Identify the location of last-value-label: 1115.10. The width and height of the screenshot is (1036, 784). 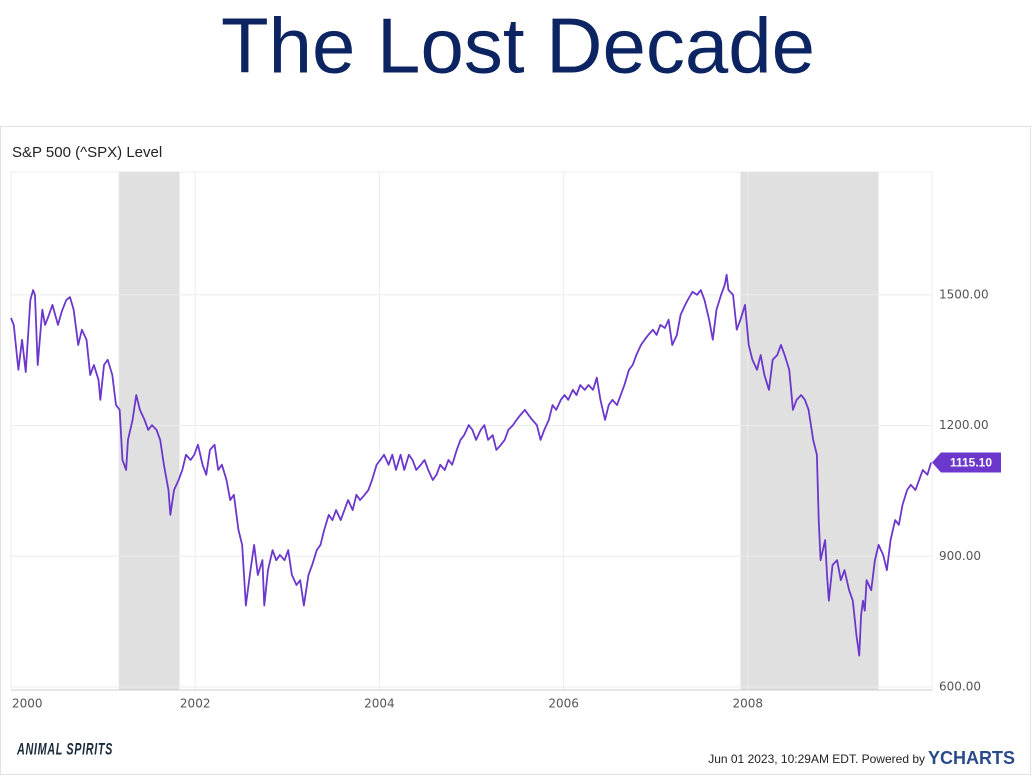
(971, 463).